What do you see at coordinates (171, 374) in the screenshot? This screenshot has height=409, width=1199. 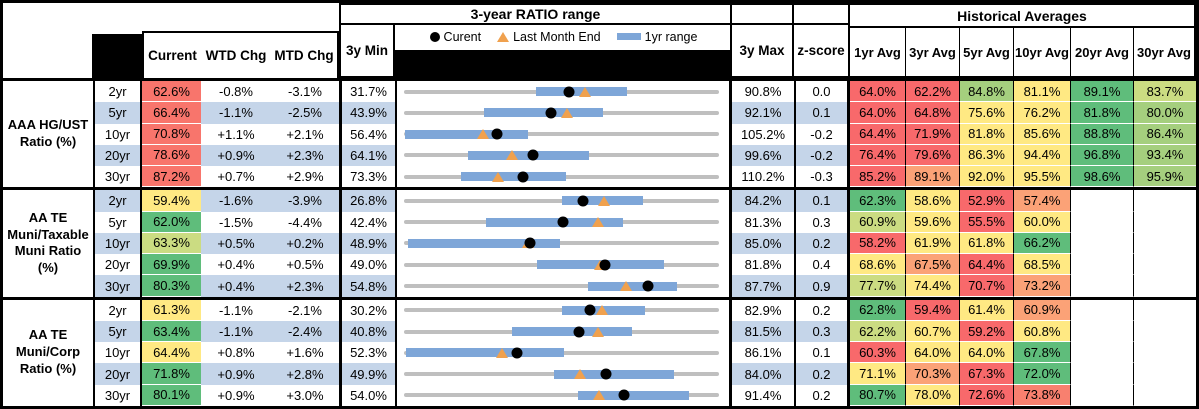 I see `current-cell: 71.8%` at bounding box center [171, 374].